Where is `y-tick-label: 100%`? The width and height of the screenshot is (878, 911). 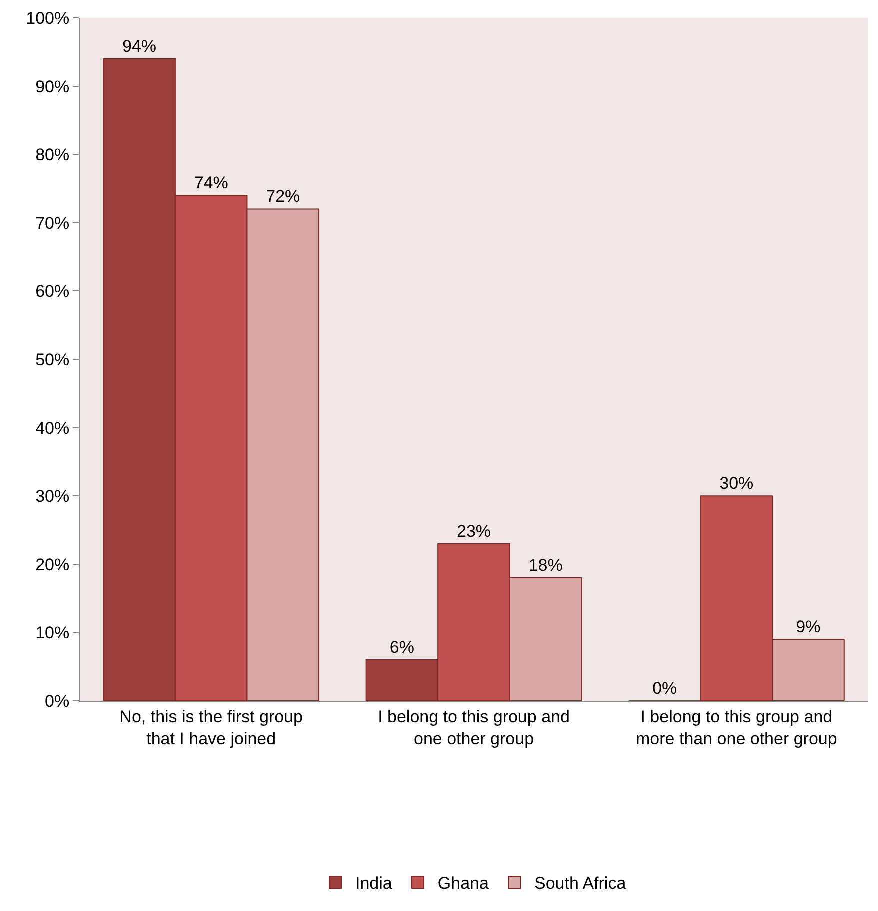 y-tick-label: 100% is located at coordinates (48, 18).